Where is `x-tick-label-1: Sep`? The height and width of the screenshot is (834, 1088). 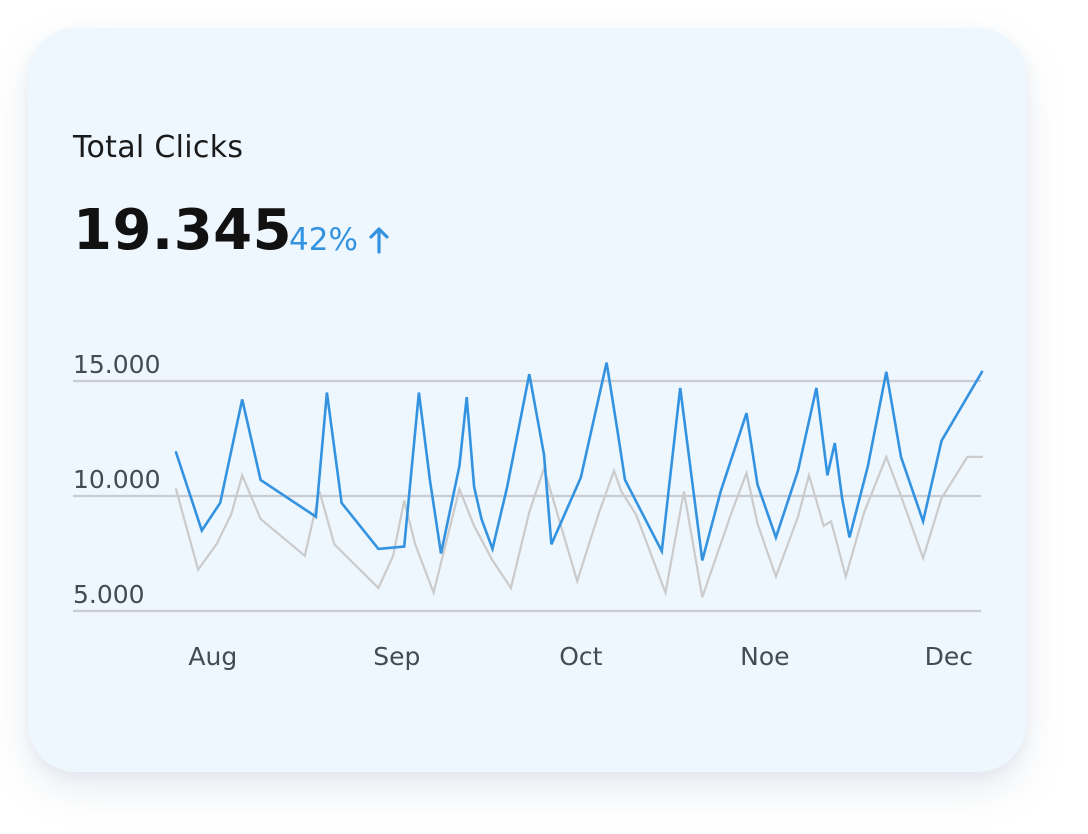 x-tick-label-1: Sep is located at coordinates (396, 656).